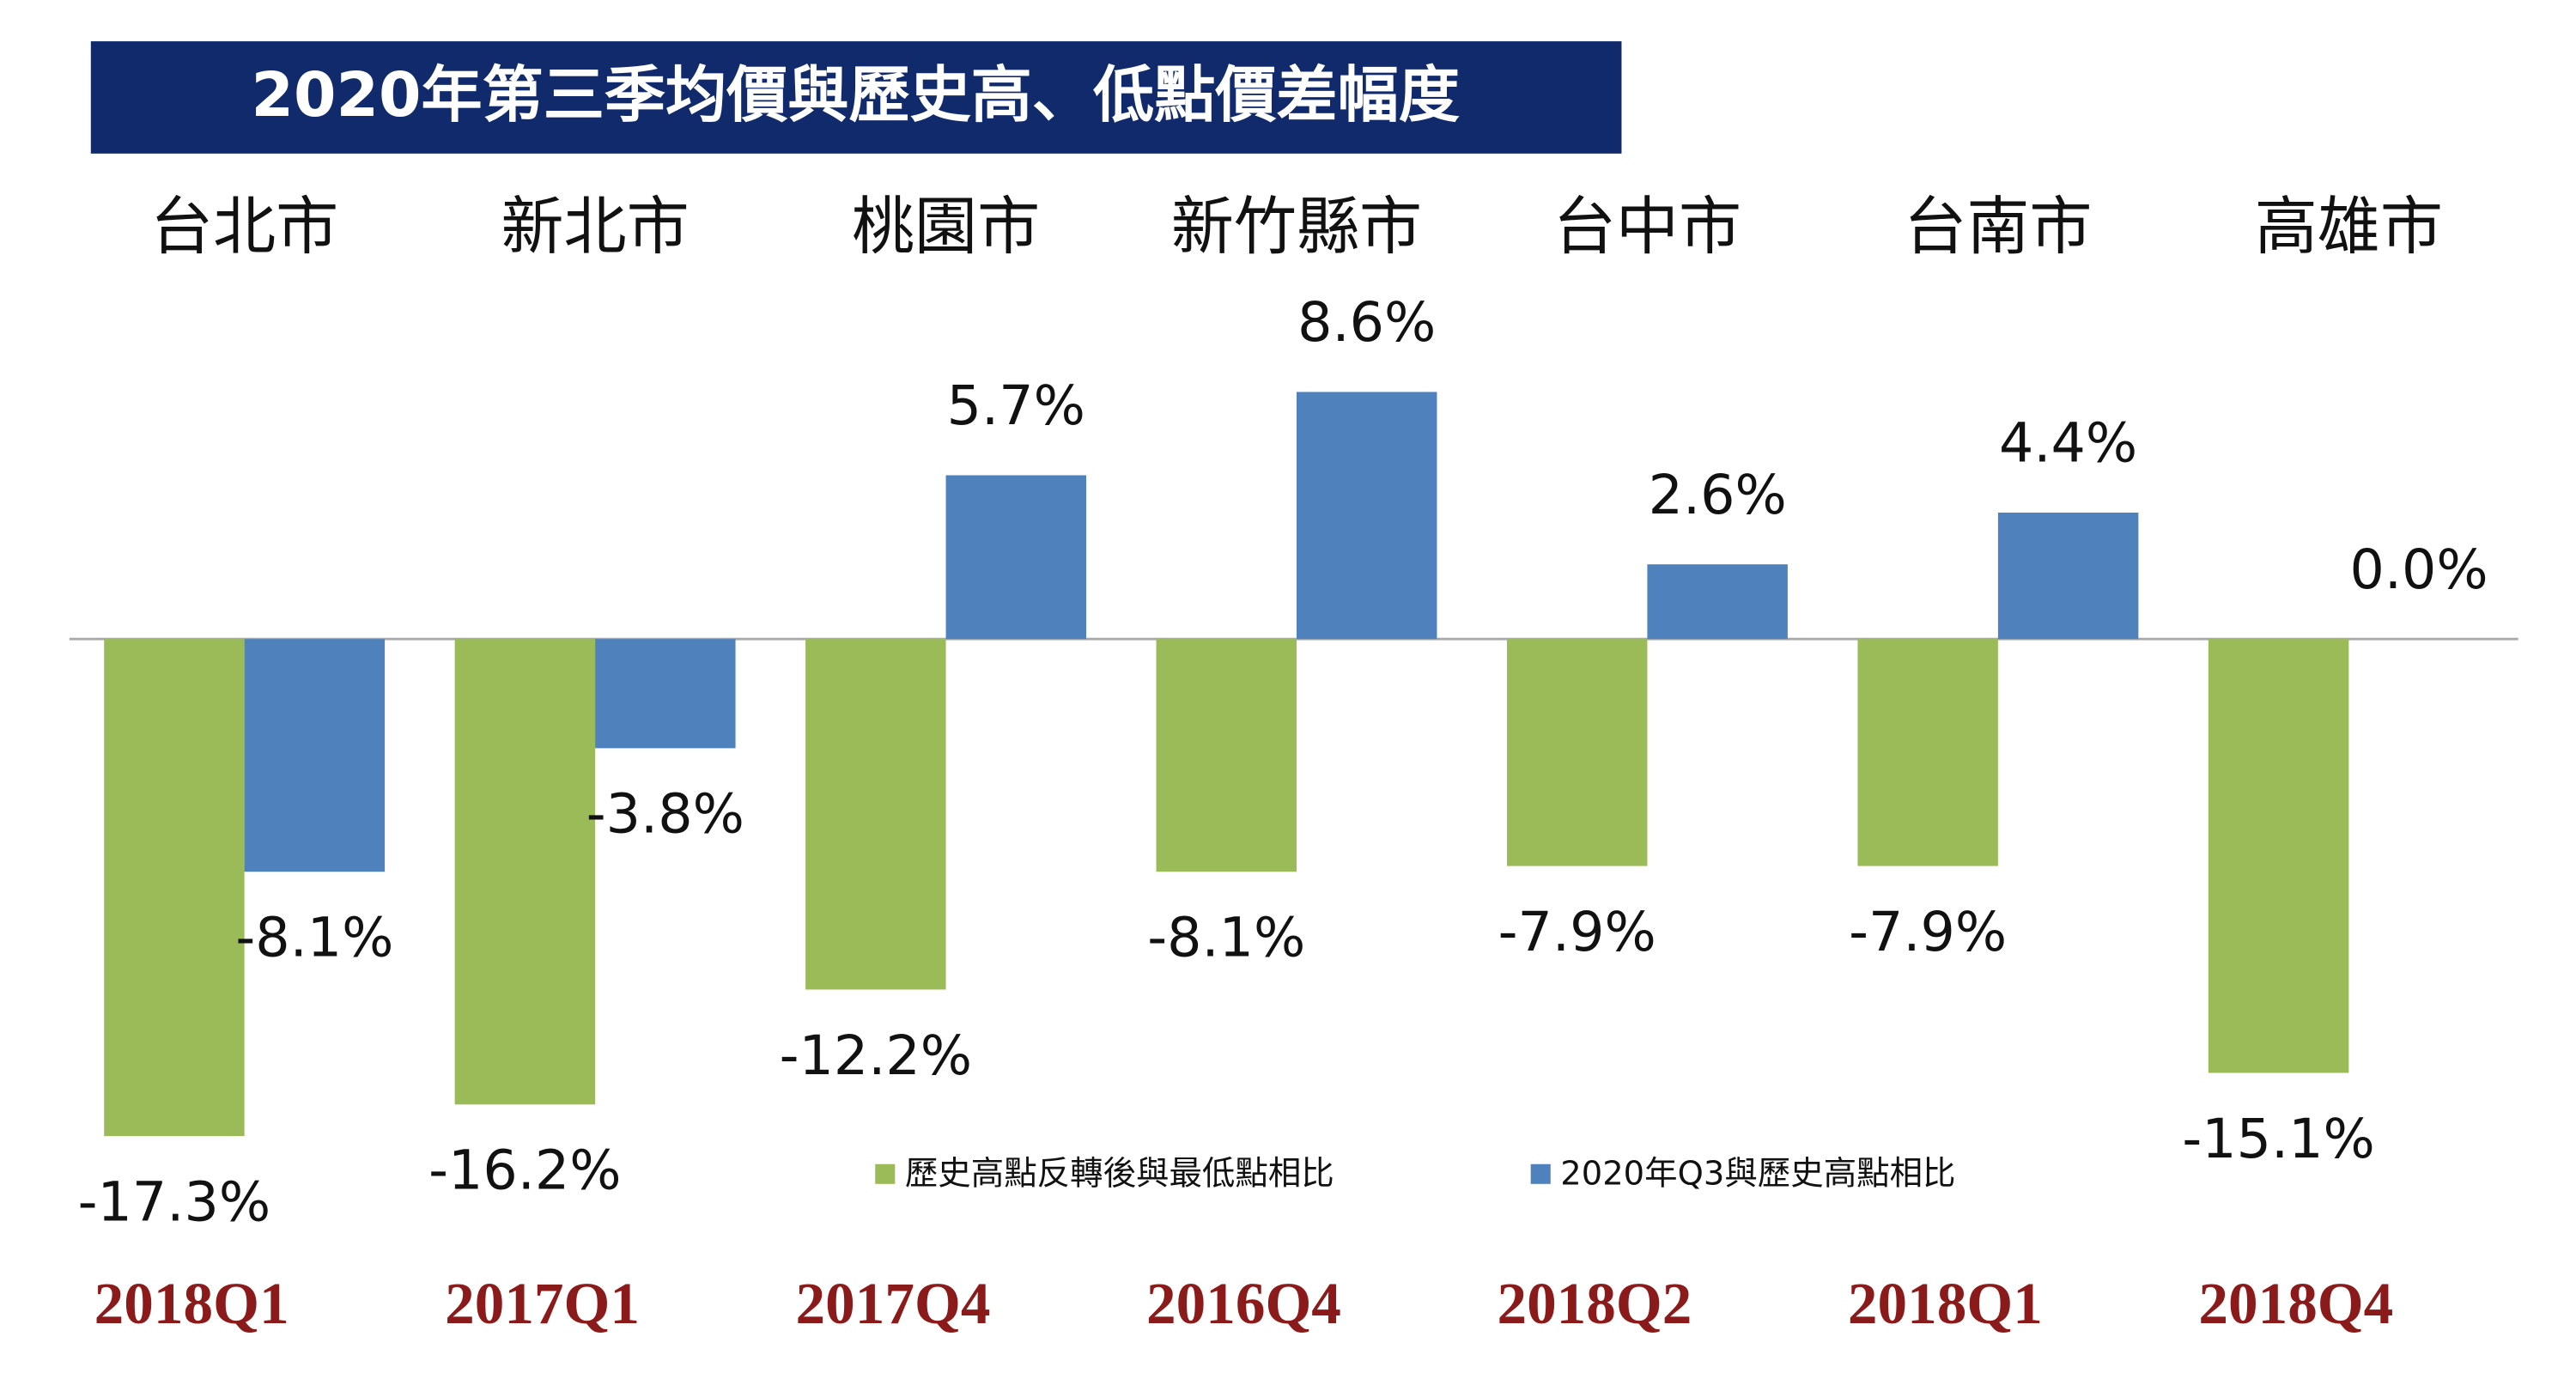 The width and height of the screenshot is (2576, 1373). I want to click on title-box, so click(856, 97).